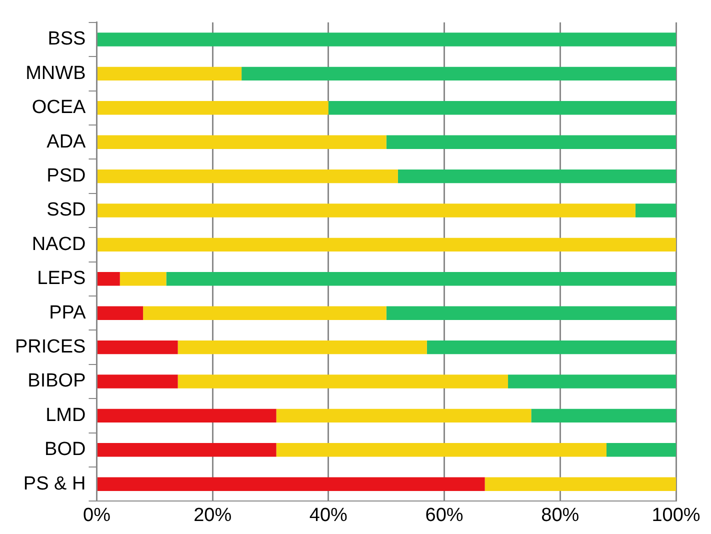  I want to click on y-tick-label: BIBOP, so click(57, 381).